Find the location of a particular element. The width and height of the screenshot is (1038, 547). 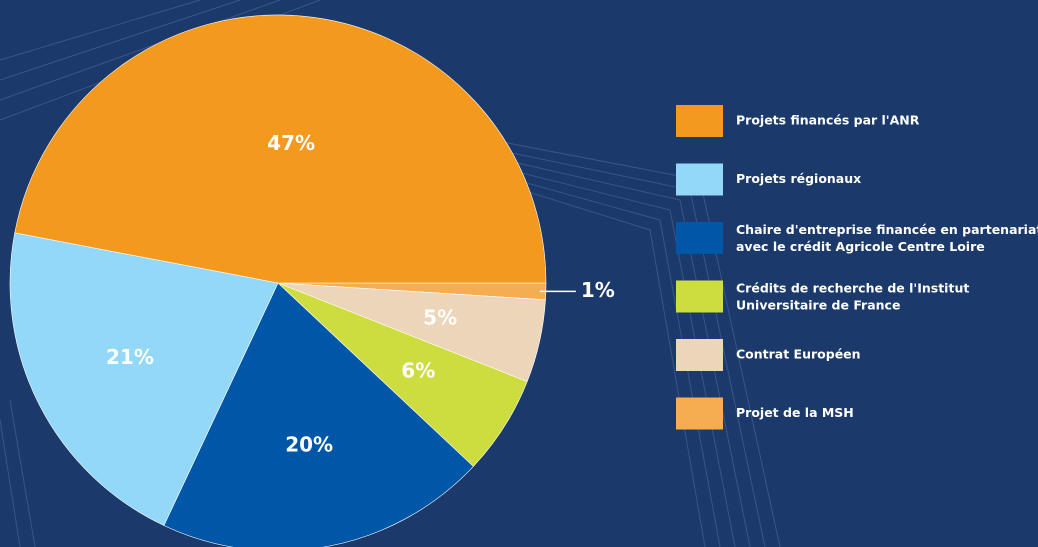

legend-label: Contrat Européen is located at coordinates (798, 354).